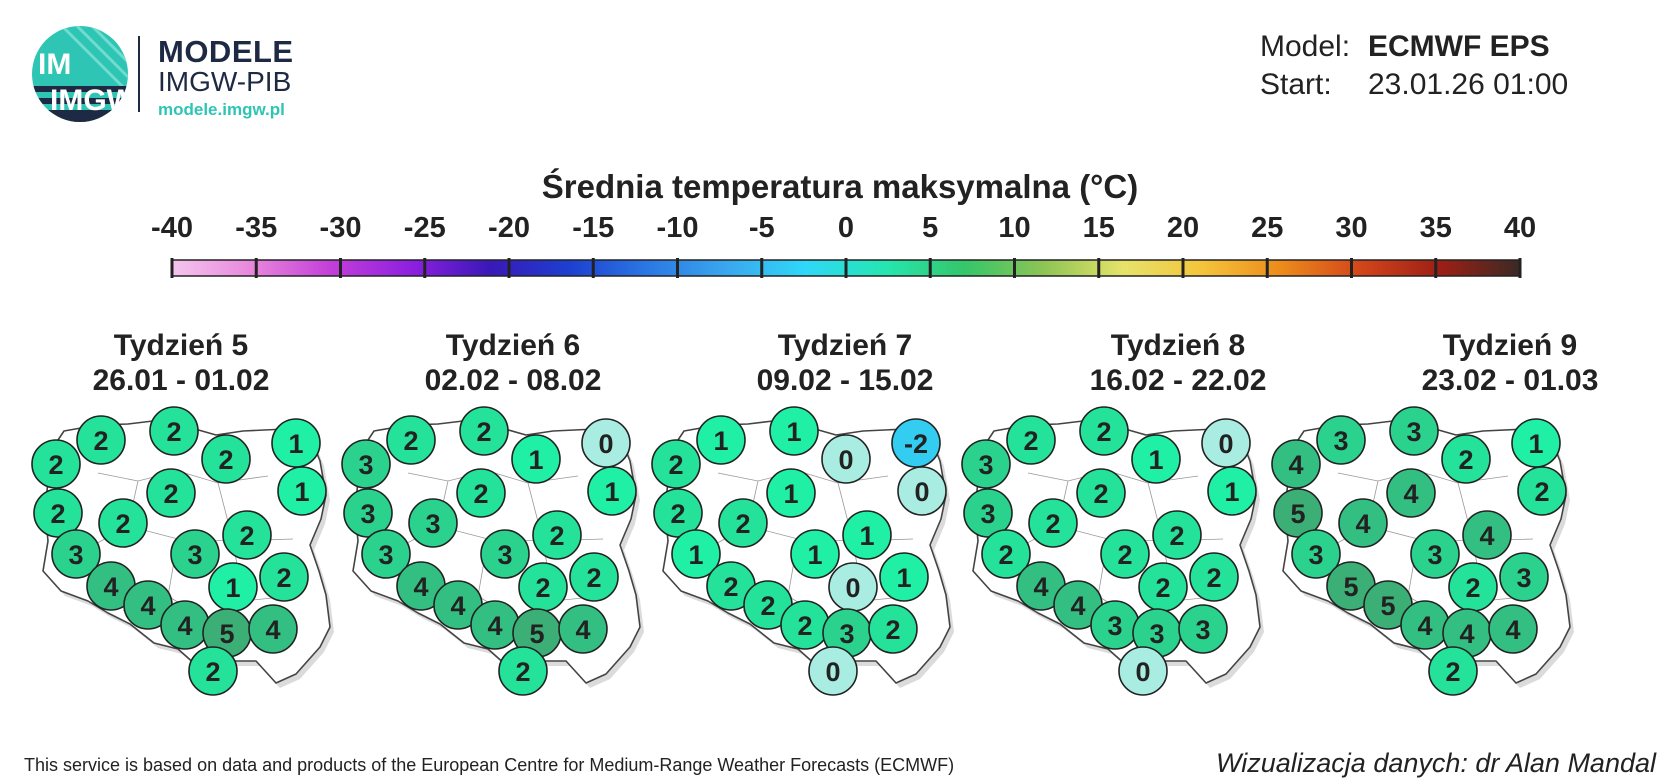 Image resolution: width=1680 pixels, height=780 pixels. What do you see at coordinates (181, 345) in the screenshot?
I see `week-label: Tydzień 5` at bounding box center [181, 345].